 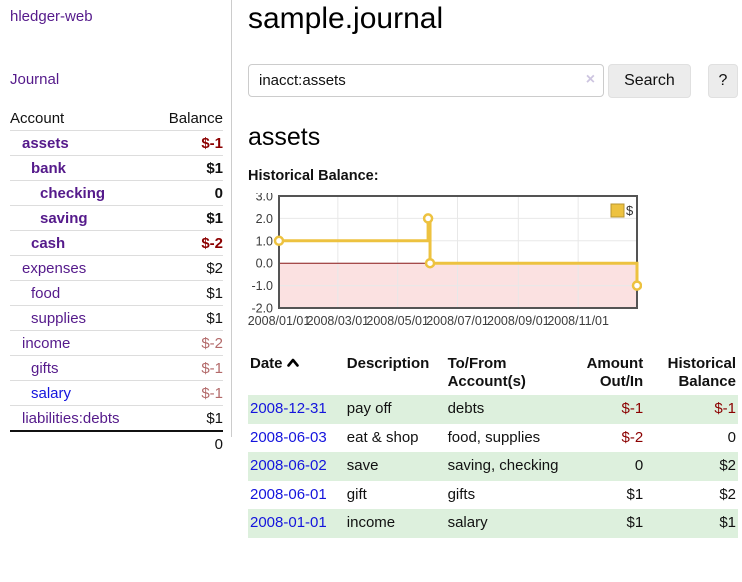 I want to click on svg-text: 2008/03/01, so click(x=338, y=321).